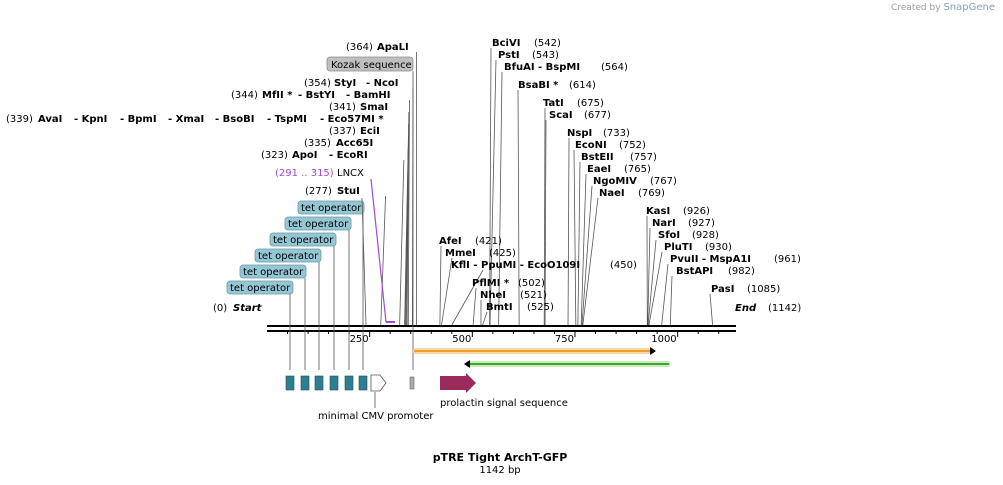  I want to click on green-arrow, so click(567, 364).